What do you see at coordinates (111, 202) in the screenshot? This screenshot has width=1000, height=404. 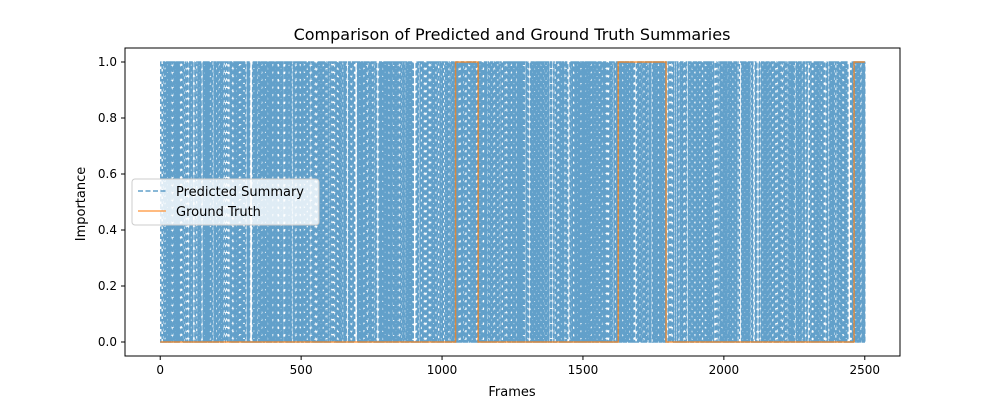 I see `y-axis: 0.0 0.2 0.4 0.6 0.8 1.0` at bounding box center [111, 202].